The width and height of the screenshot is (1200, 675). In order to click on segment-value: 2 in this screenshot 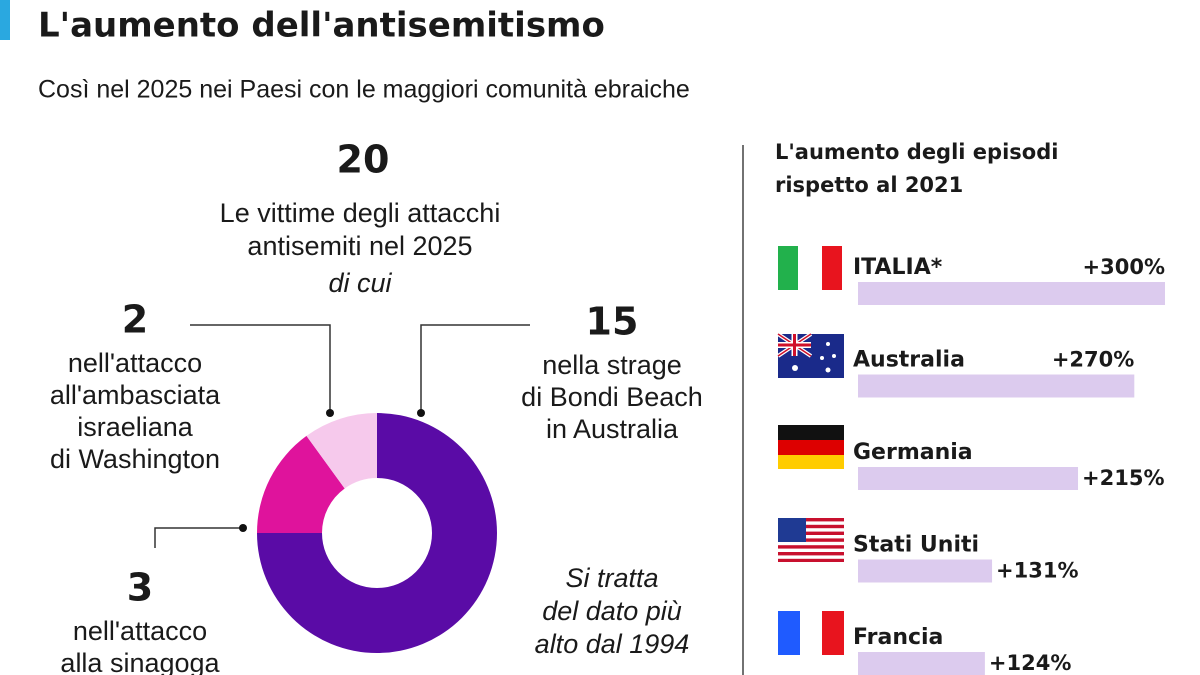, I will do `click(135, 320)`.